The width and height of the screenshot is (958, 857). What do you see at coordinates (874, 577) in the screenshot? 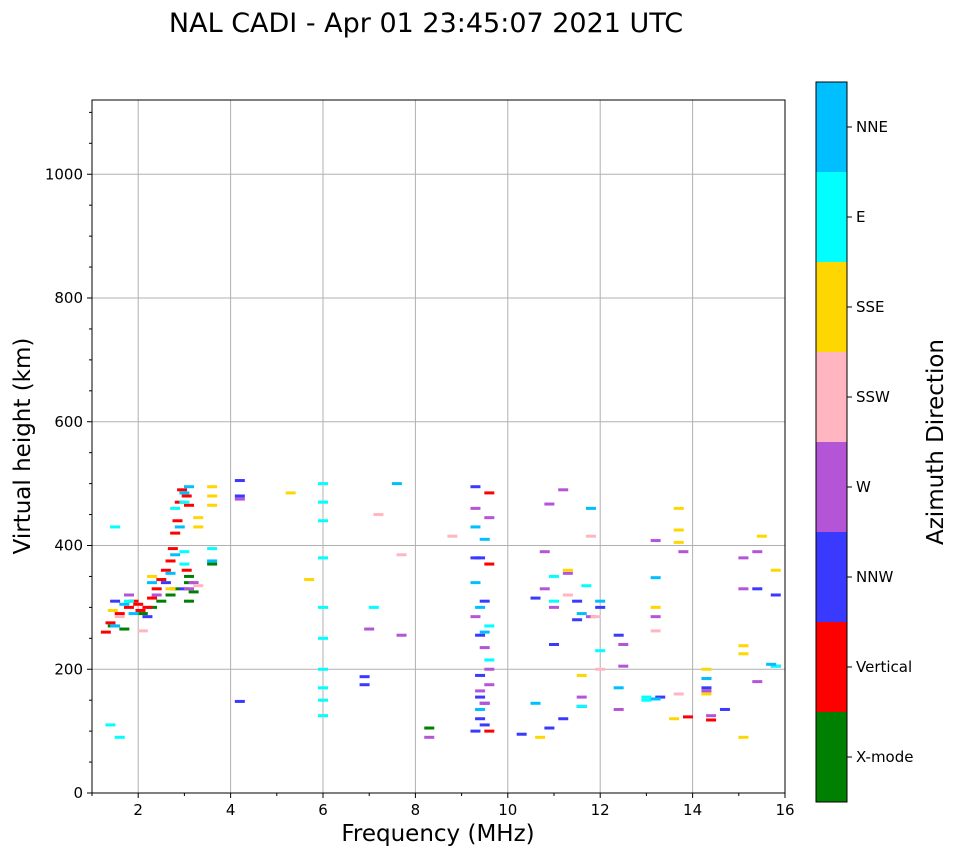
I see `colorbar-label-nnw: NNW` at bounding box center [874, 577].